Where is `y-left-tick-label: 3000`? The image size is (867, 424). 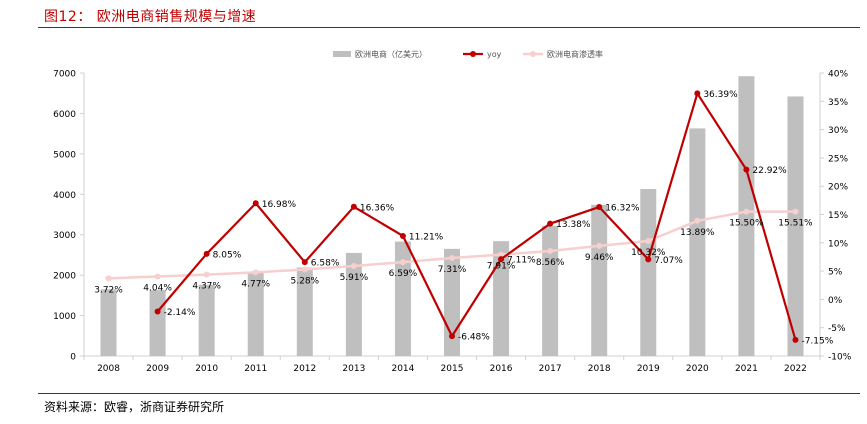
y-left-tick-label: 3000 is located at coordinates (64, 236).